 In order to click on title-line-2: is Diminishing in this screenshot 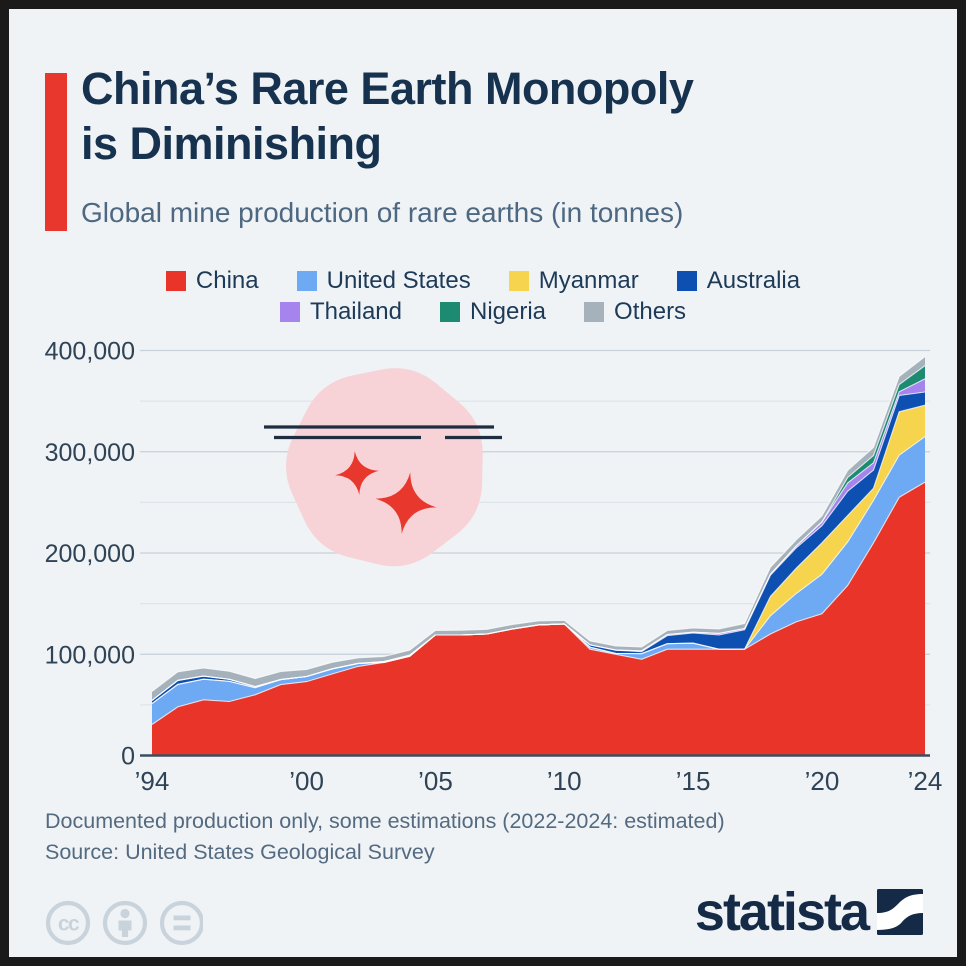, I will do `click(231, 143)`.